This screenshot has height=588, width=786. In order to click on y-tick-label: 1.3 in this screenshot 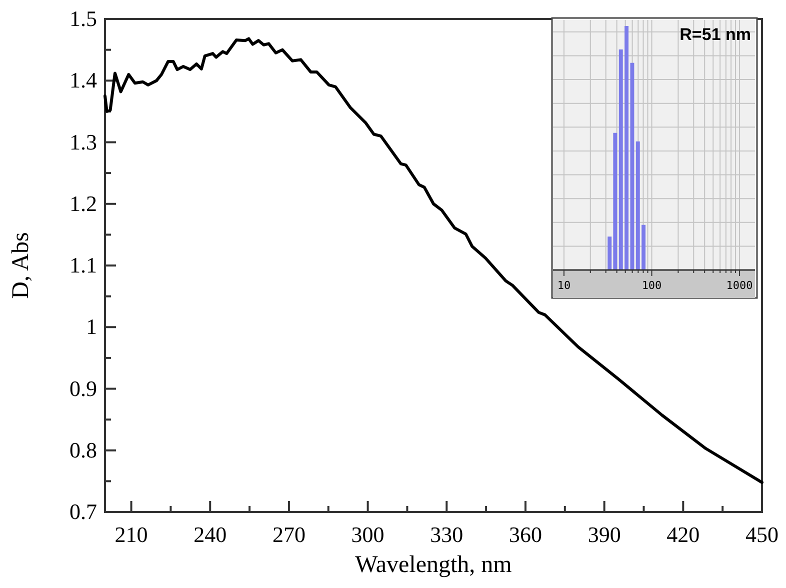, I will do `click(83, 141)`.